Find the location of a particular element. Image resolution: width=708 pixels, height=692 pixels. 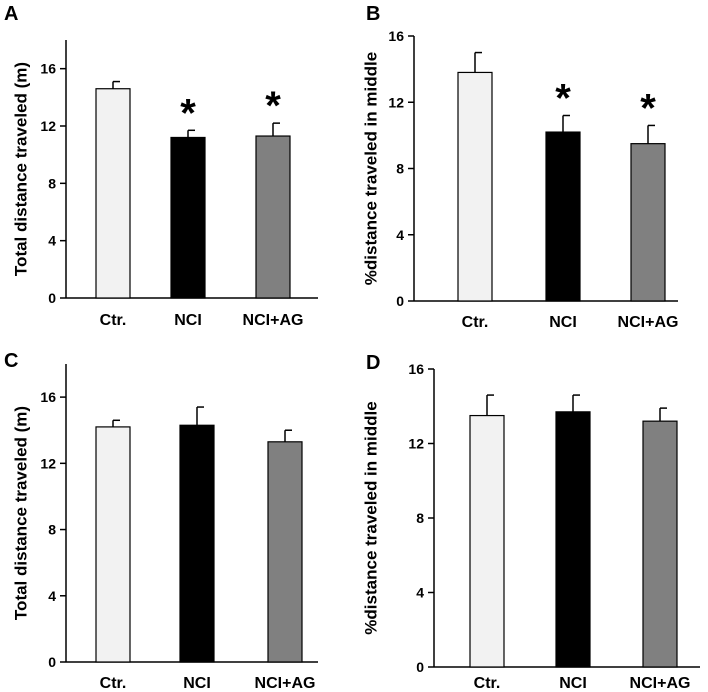

panel-letter: C is located at coordinates (11, 361).